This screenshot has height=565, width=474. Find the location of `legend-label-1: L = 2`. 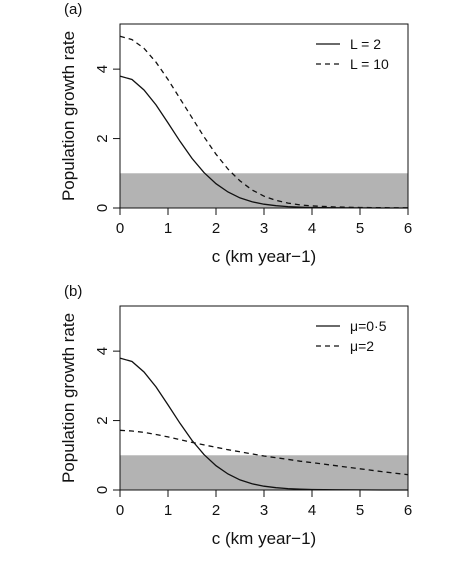

legend-label-1: L = 2 is located at coordinates (365, 44).